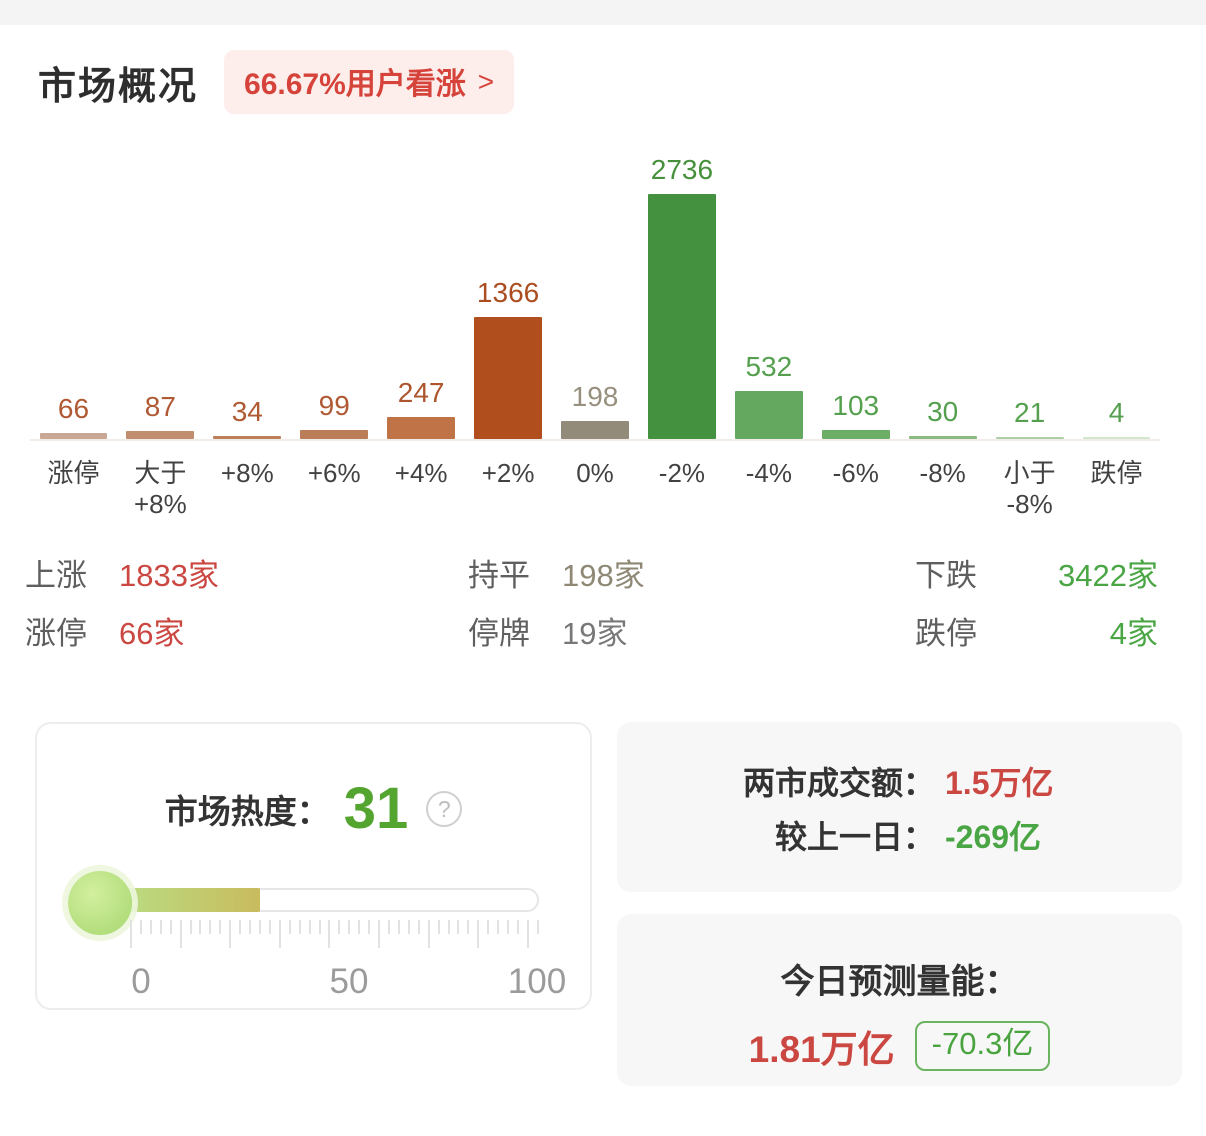 The width and height of the screenshot is (1206, 1136). What do you see at coordinates (1036, 630) in the screenshot?
I see `summary-row: 跌停 4家` at bounding box center [1036, 630].